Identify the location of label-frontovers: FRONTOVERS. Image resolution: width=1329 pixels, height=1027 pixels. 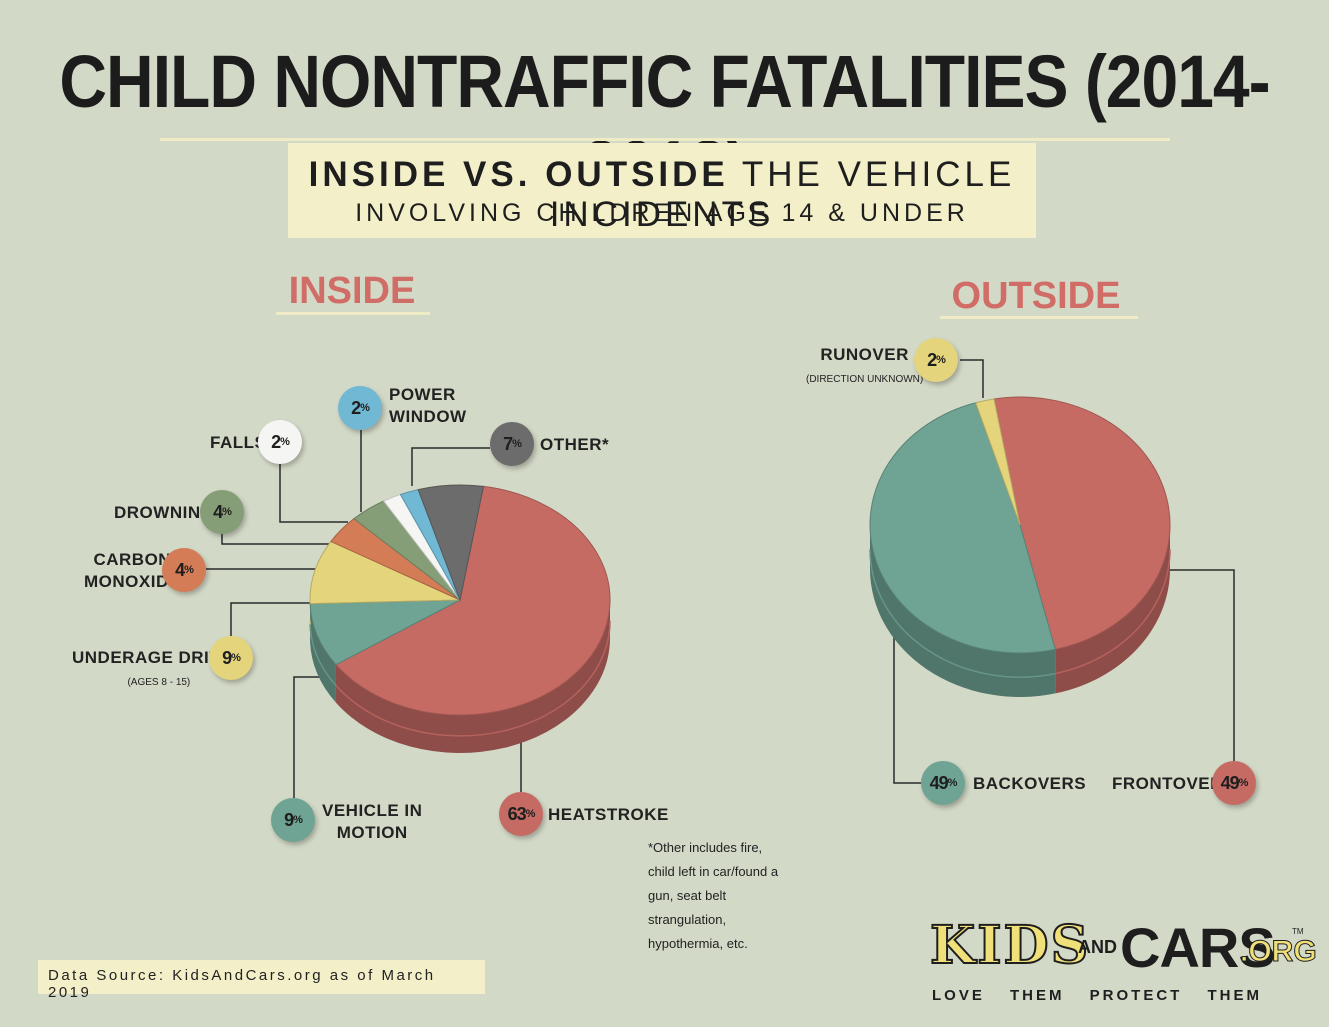
(1173, 783).